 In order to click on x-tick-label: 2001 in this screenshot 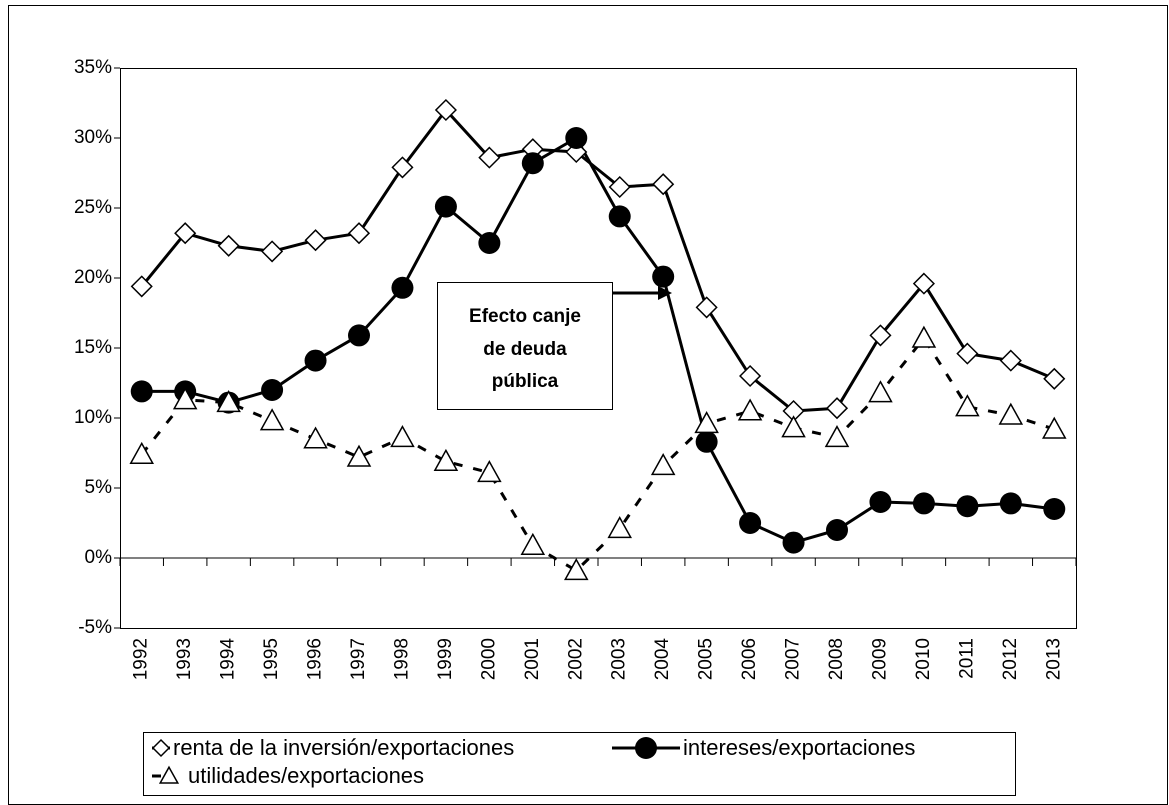, I will do `click(532, 659)`.